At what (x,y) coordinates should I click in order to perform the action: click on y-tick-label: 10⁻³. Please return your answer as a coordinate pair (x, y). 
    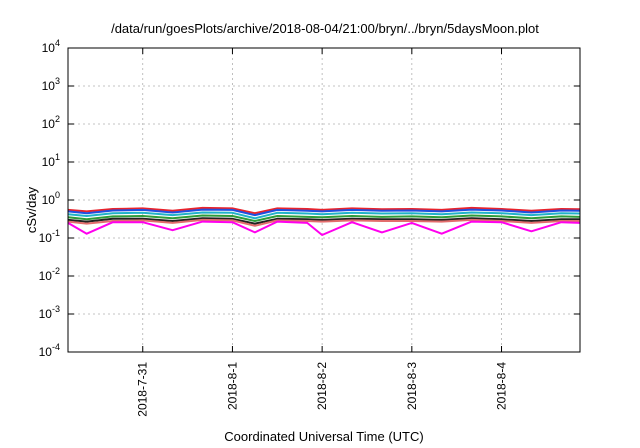
    Looking at the image, I should click on (49, 312).